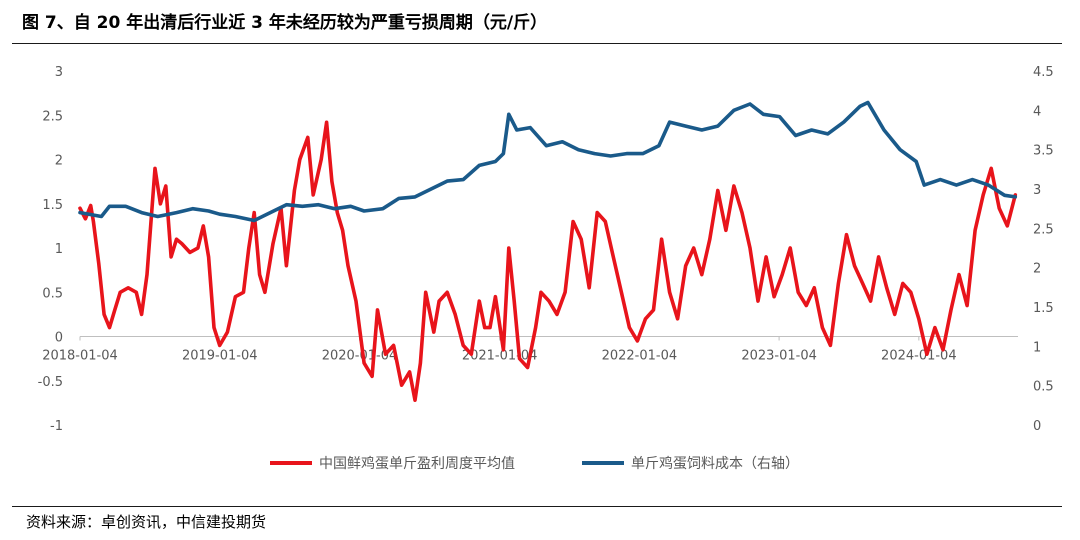 The height and width of the screenshot is (540, 1080). What do you see at coordinates (919, 356) in the screenshot?
I see `x-axis-tick-label: 2024-01-04` at bounding box center [919, 356].